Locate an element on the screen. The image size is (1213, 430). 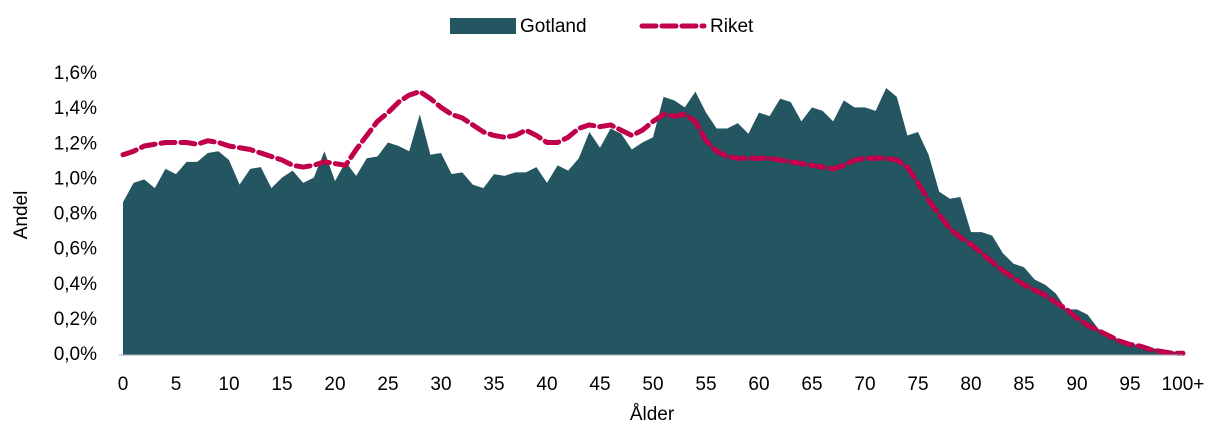
y-tick-label: 0,8% is located at coordinates (75, 214).